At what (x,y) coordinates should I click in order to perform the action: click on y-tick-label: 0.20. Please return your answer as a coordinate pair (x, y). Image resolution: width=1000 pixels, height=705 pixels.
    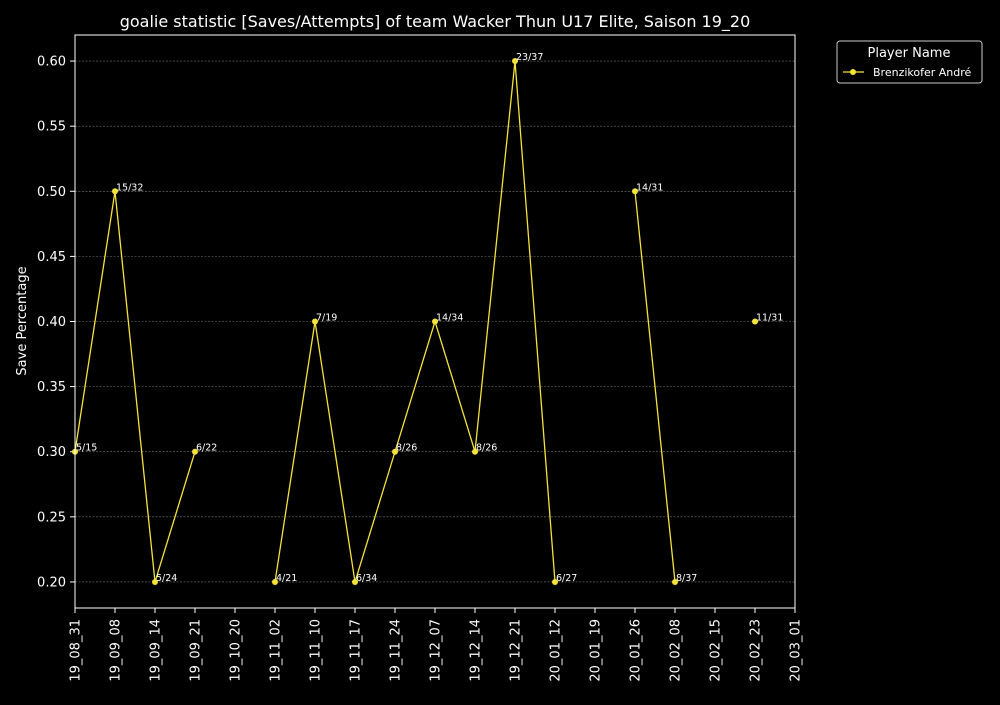
    Looking at the image, I should click on (51, 582).